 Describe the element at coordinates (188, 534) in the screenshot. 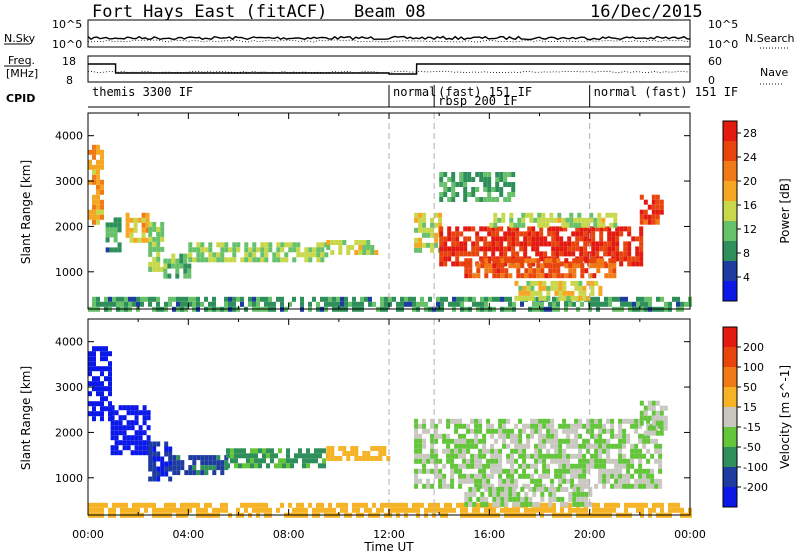

I see `x-tick-label-1: 04:00` at that location.